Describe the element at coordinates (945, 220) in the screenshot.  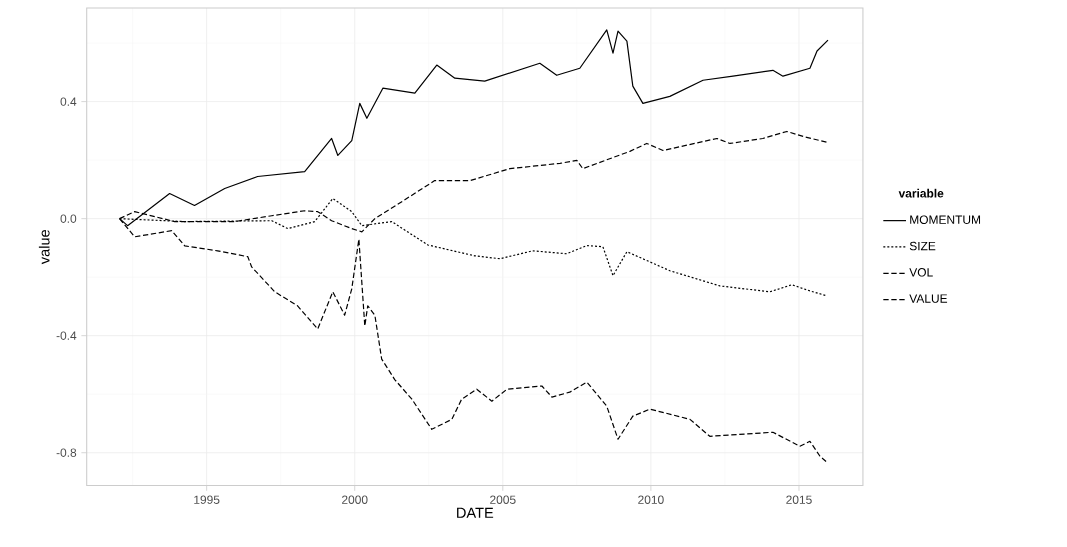
I see `legend-label: MOMENTUM` at that location.